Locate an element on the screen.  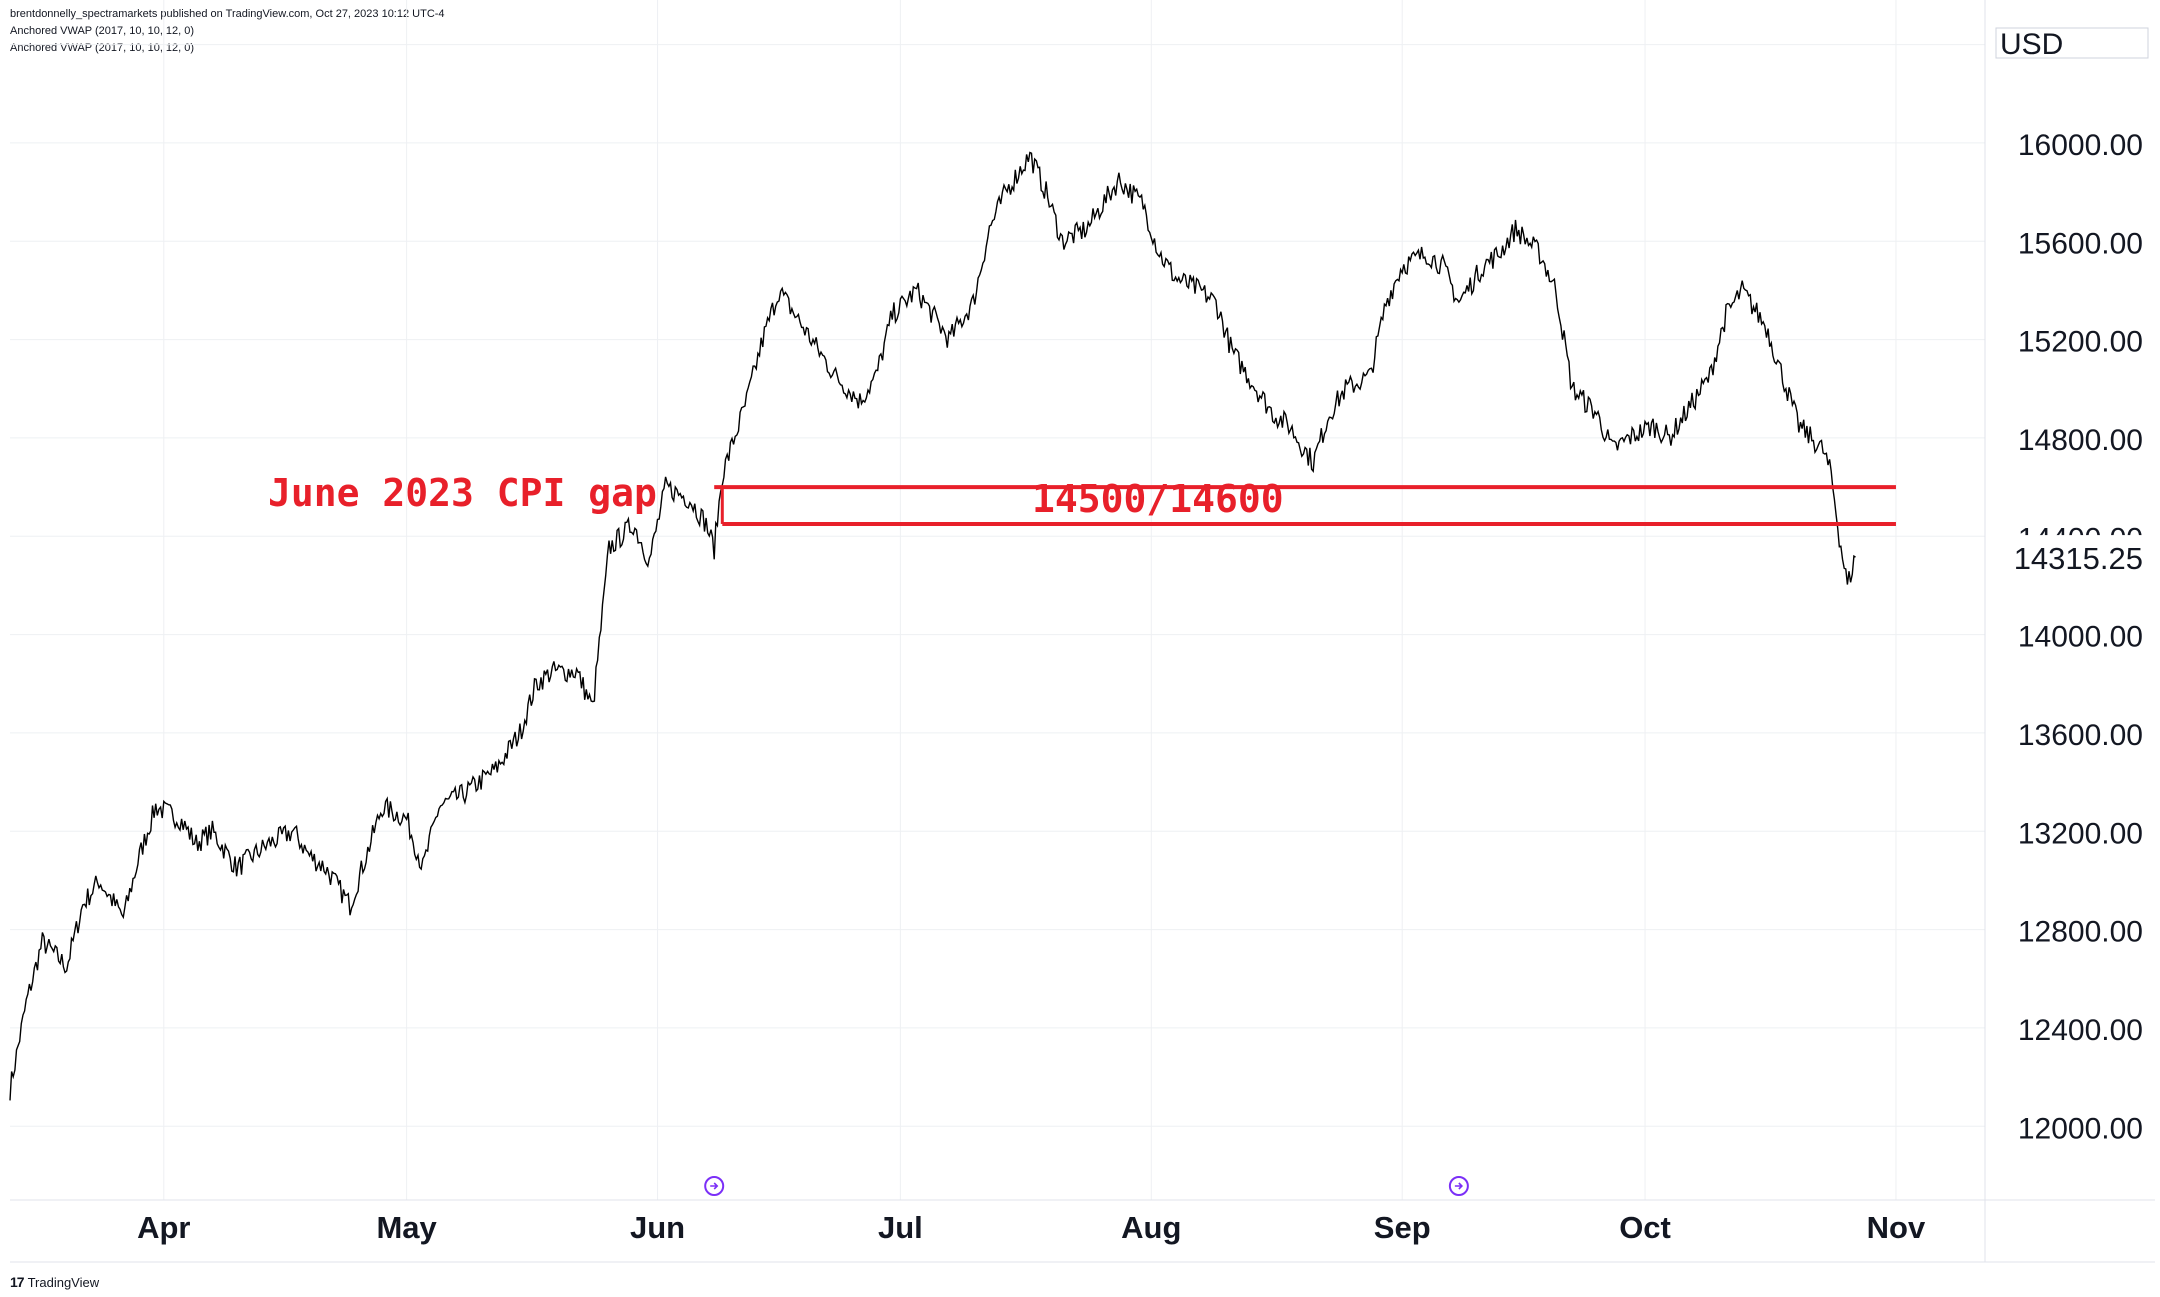
x-tick-label: May is located at coordinates (406, 1227).